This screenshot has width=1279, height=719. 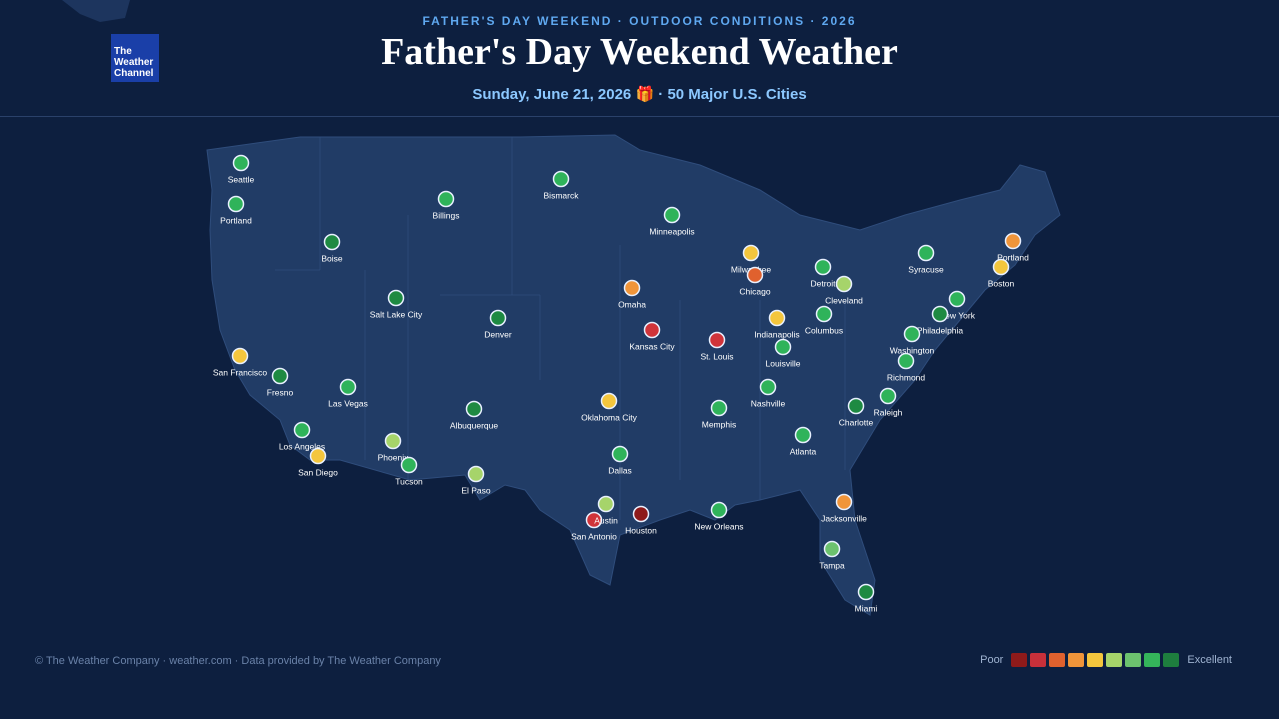 I want to click on city-label: New York, so click(x=957, y=315).